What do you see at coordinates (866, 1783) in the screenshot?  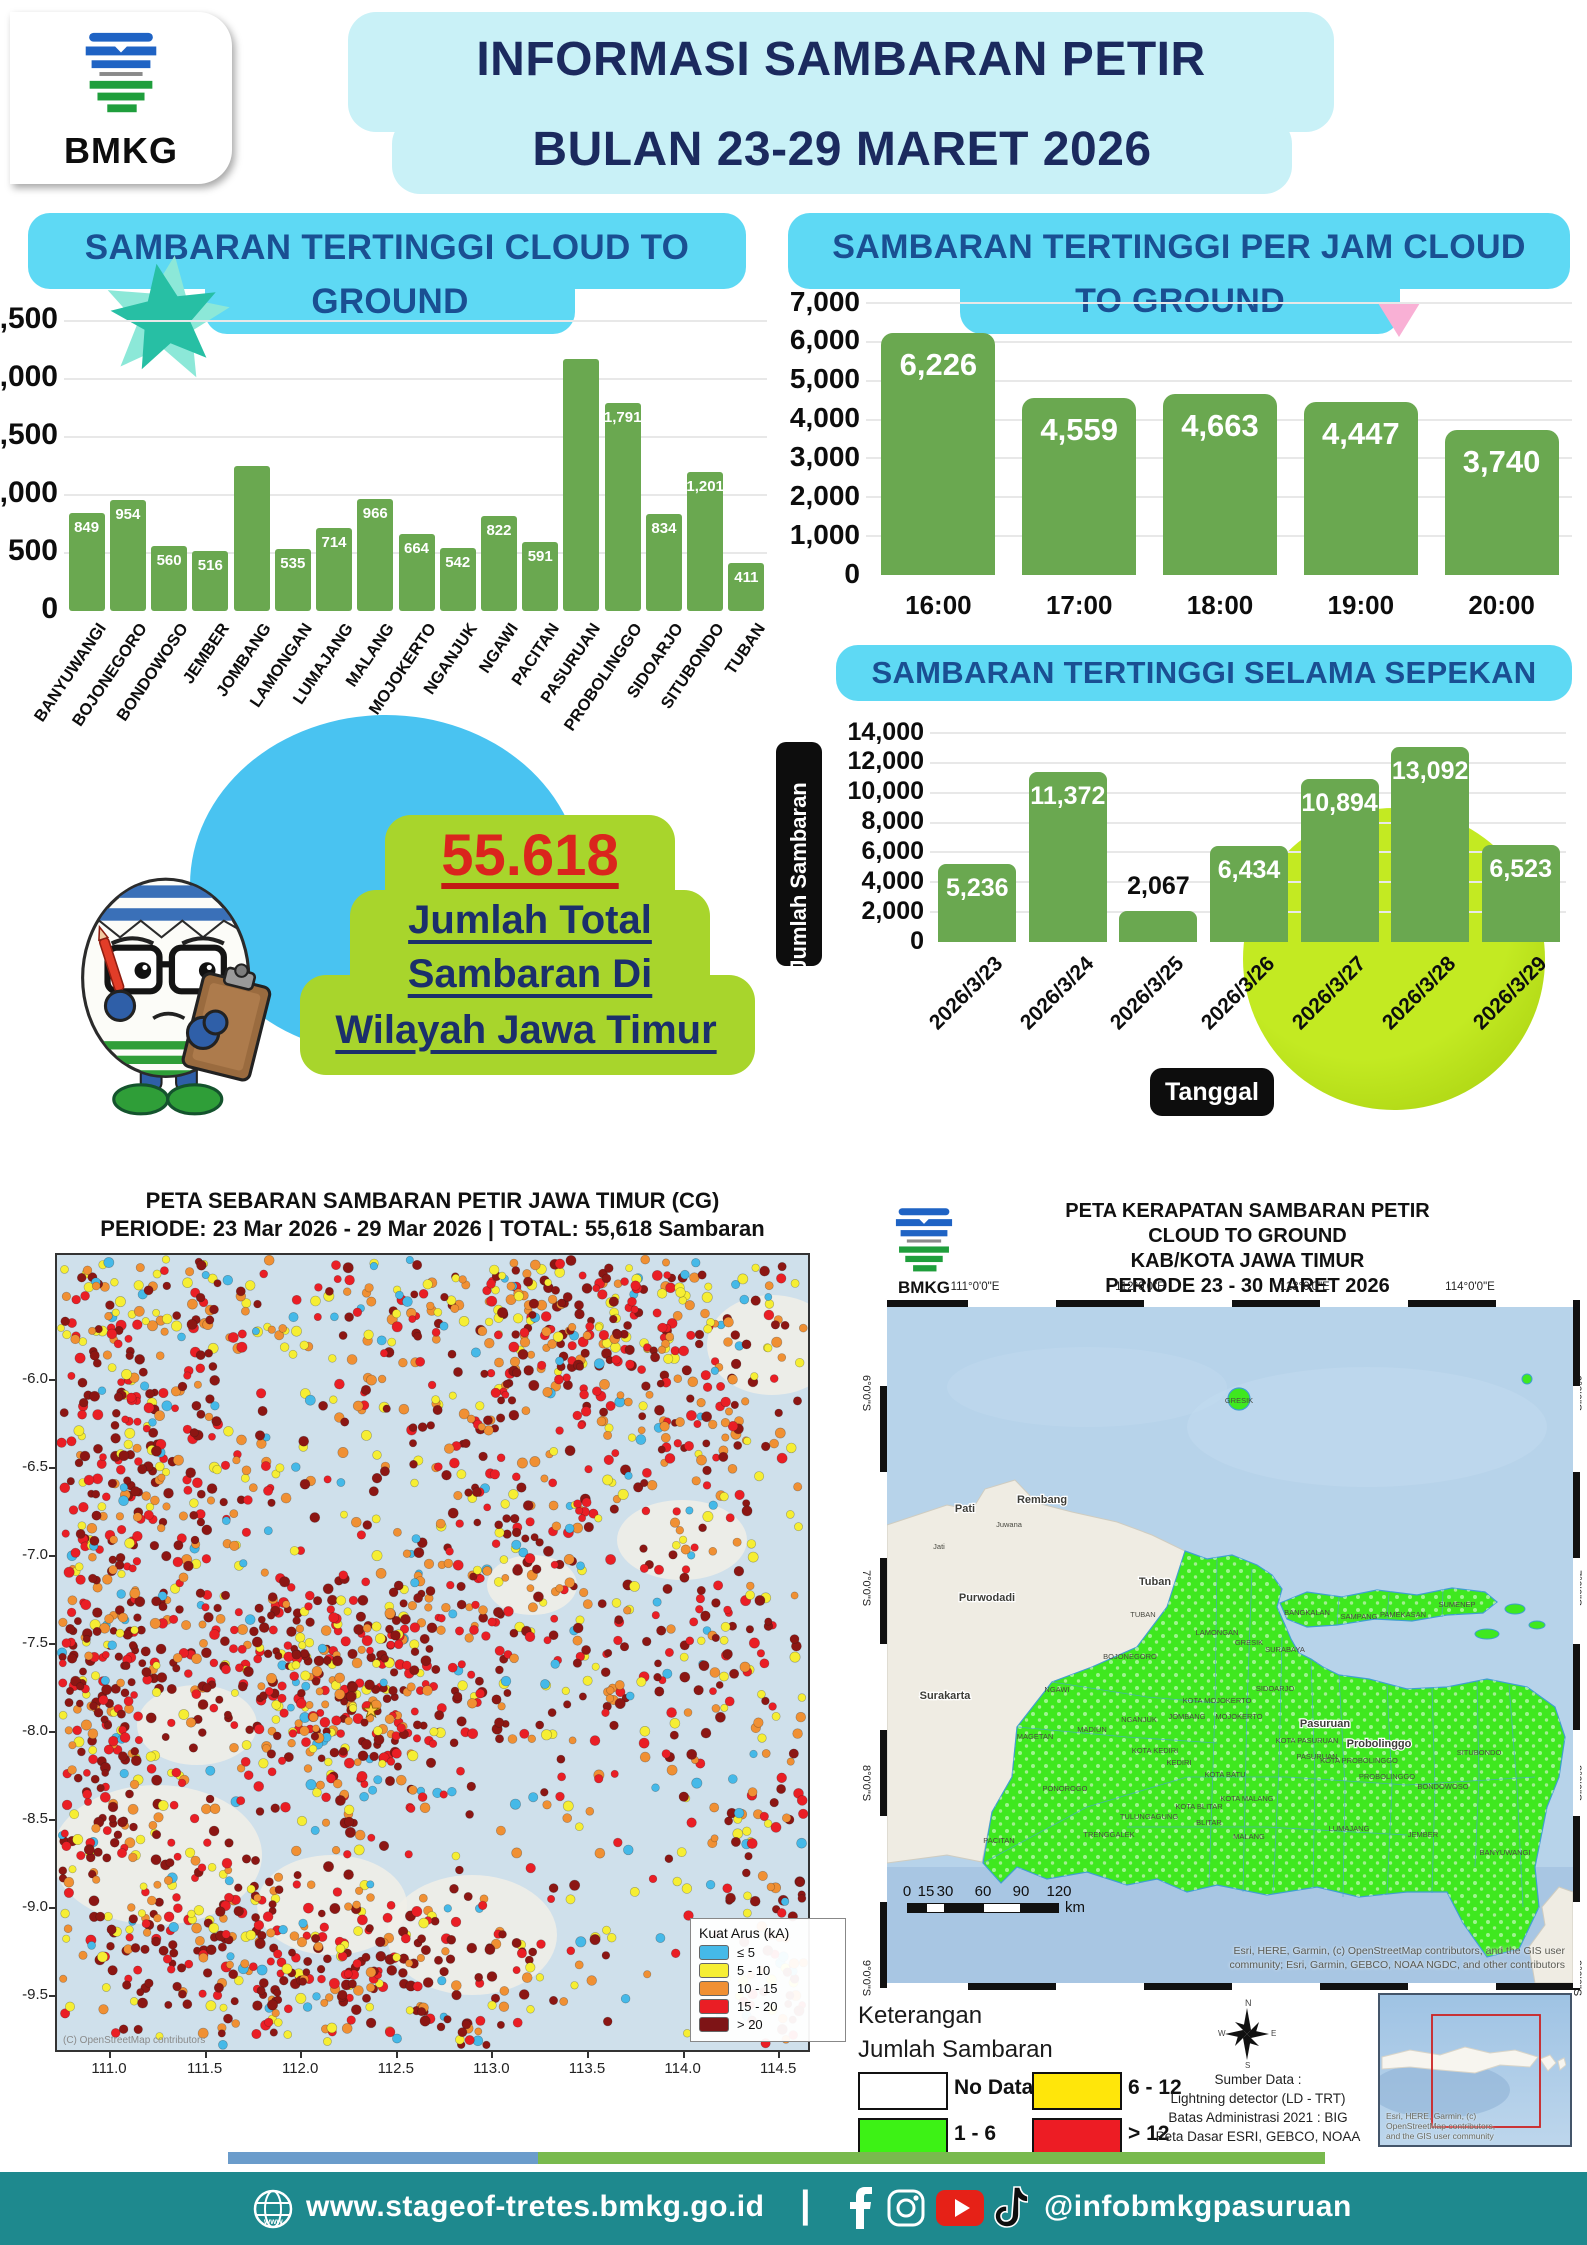 I see `right-map-lat-label-left: 8°0'0"S` at bounding box center [866, 1783].